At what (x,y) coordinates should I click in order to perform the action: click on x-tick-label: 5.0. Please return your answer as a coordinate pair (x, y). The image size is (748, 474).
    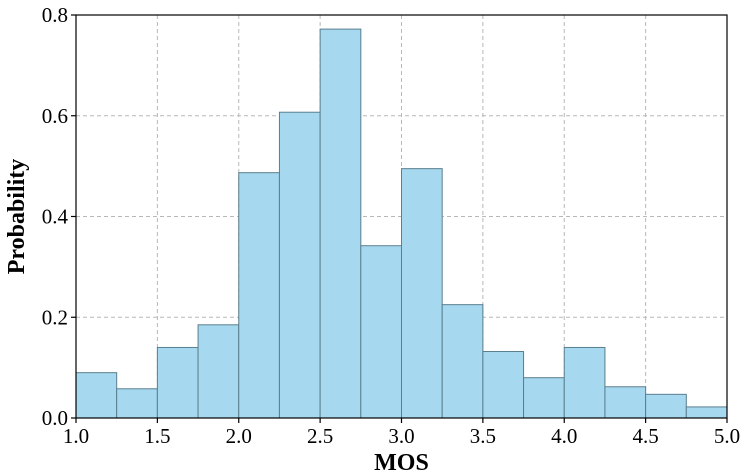
    Looking at the image, I should click on (727, 436).